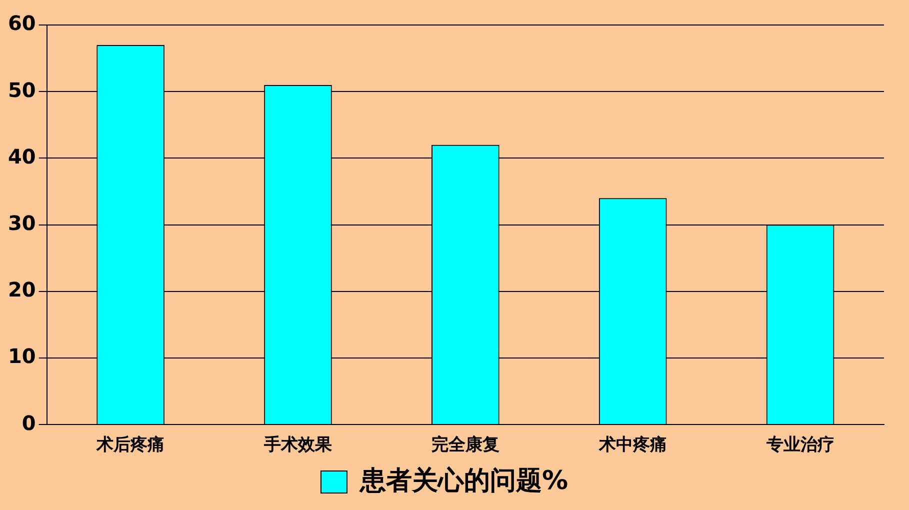 The image size is (909, 510). What do you see at coordinates (465, 445) in the screenshot?
I see `x-tick-label: 完全康复` at bounding box center [465, 445].